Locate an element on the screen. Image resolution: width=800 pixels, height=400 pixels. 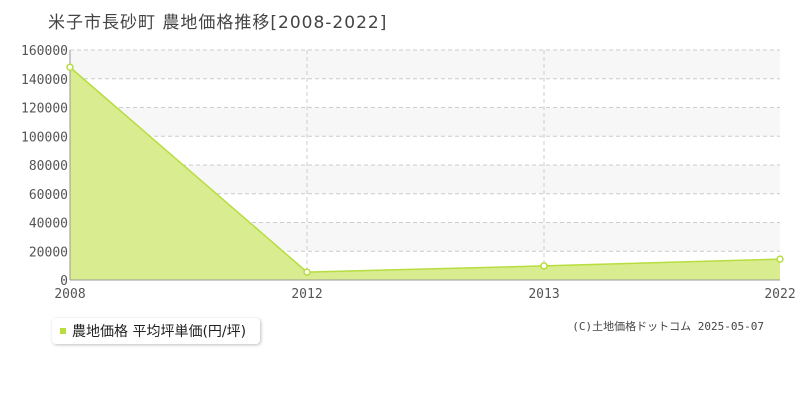
y-tick-label: 140000 is located at coordinates (44, 80).